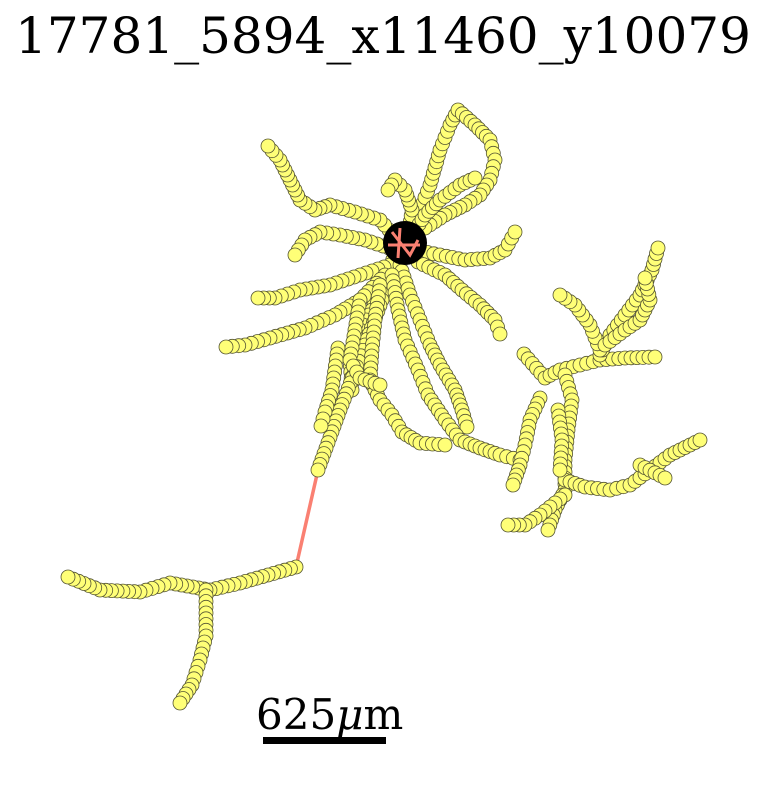 This screenshot has width=766, height=786. I want to click on scale-bar-label: 625μm, so click(329, 715).